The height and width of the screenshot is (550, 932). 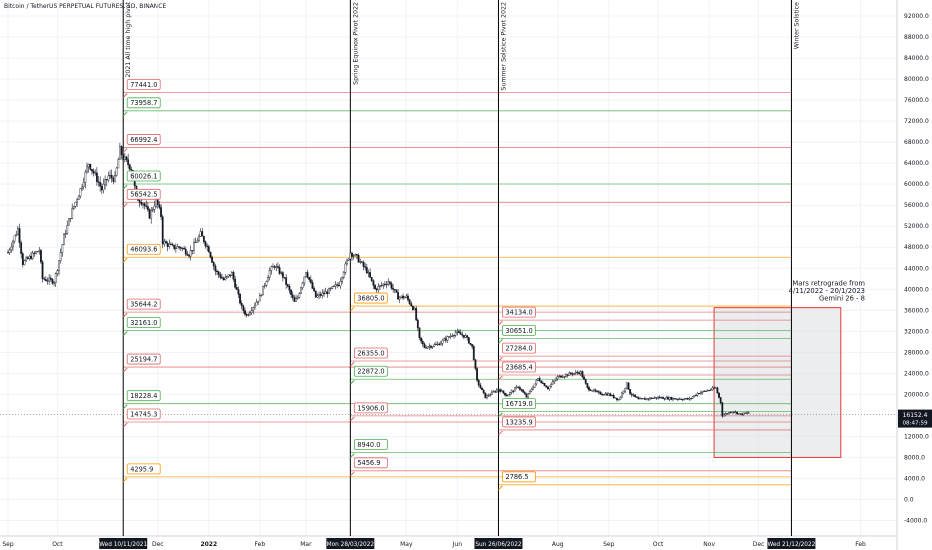 I want to click on price-tick-label: 20000.0, so click(x=916, y=394).